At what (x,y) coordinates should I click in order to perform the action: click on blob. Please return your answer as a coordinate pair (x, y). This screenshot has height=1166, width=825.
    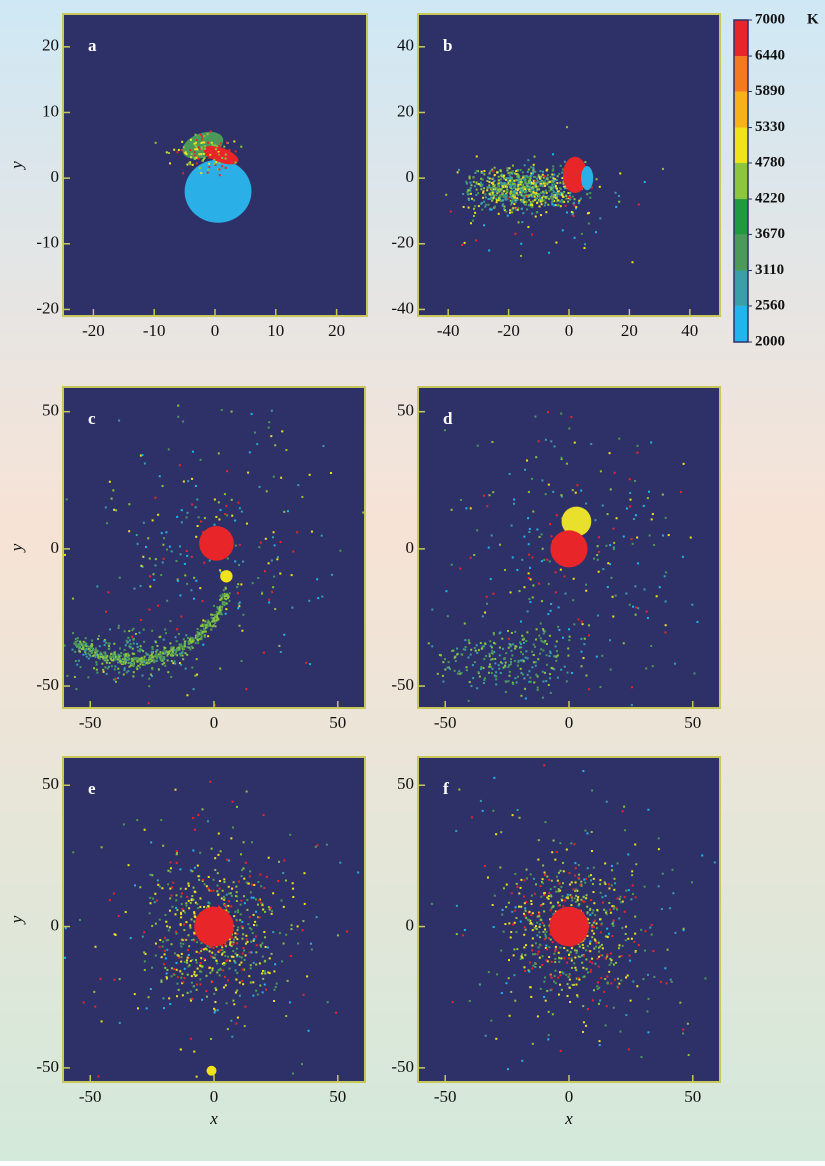
    Looking at the image, I should click on (576, 521).